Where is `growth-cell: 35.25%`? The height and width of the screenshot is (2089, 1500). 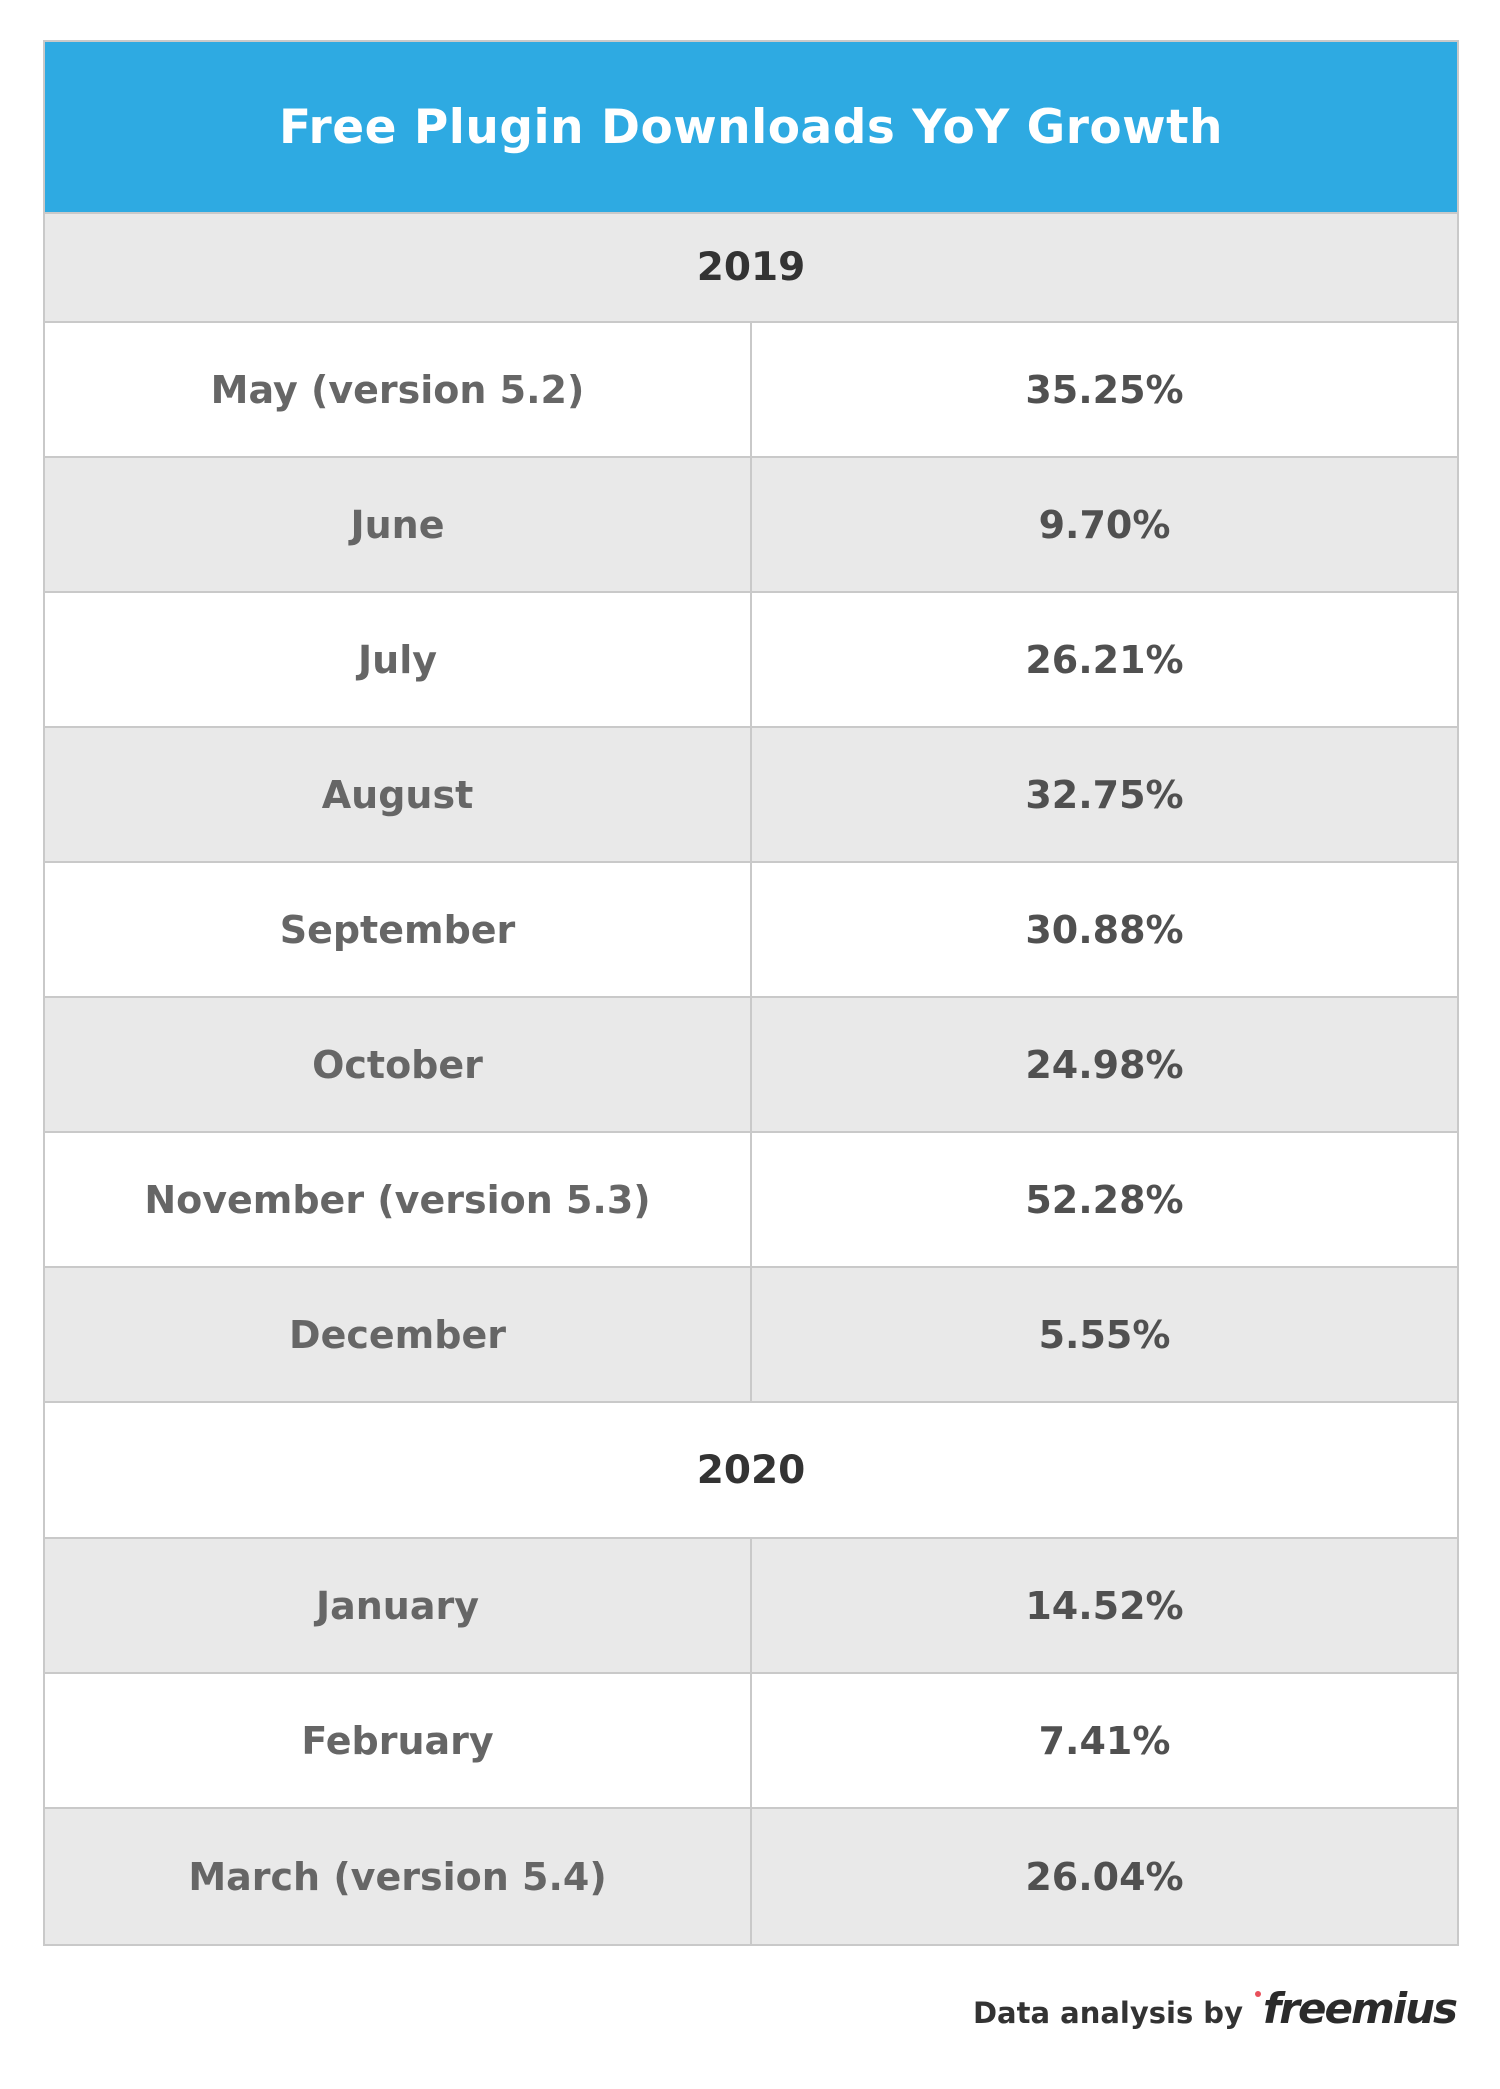
growth-cell: 35.25% is located at coordinates (1104, 389).